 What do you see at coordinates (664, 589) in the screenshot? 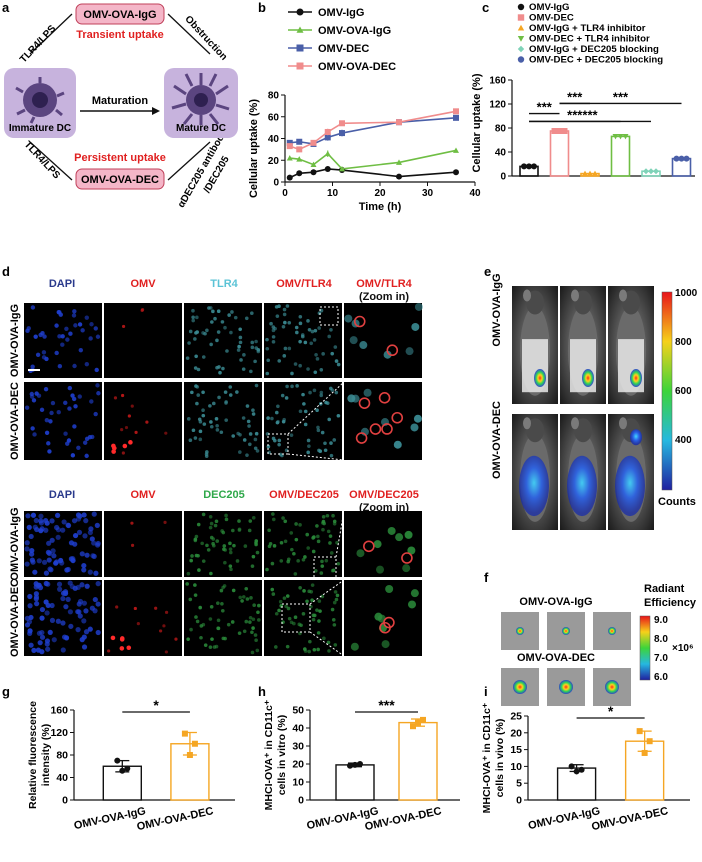
I see `panel-f-scale-title-1: Radiant` at bounding box center [664, 589].